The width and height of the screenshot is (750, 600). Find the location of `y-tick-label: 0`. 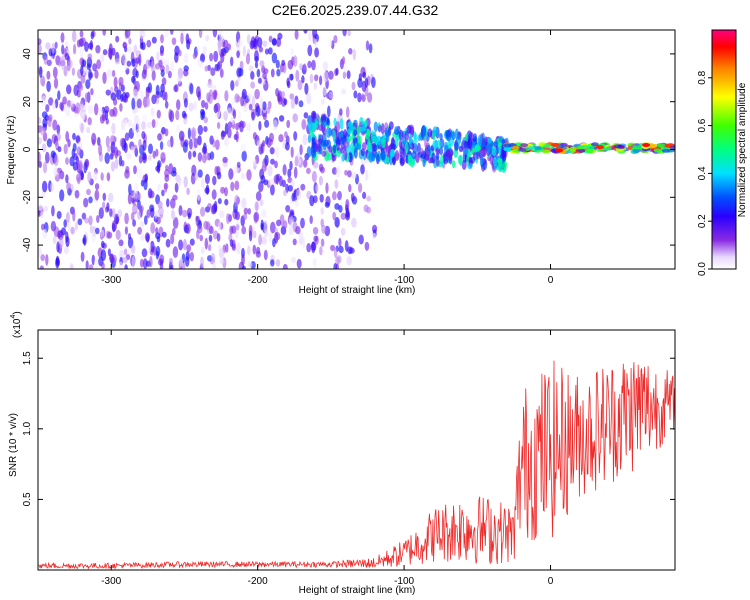

y-tick-label: 0 is located at coordinates (27, 149).